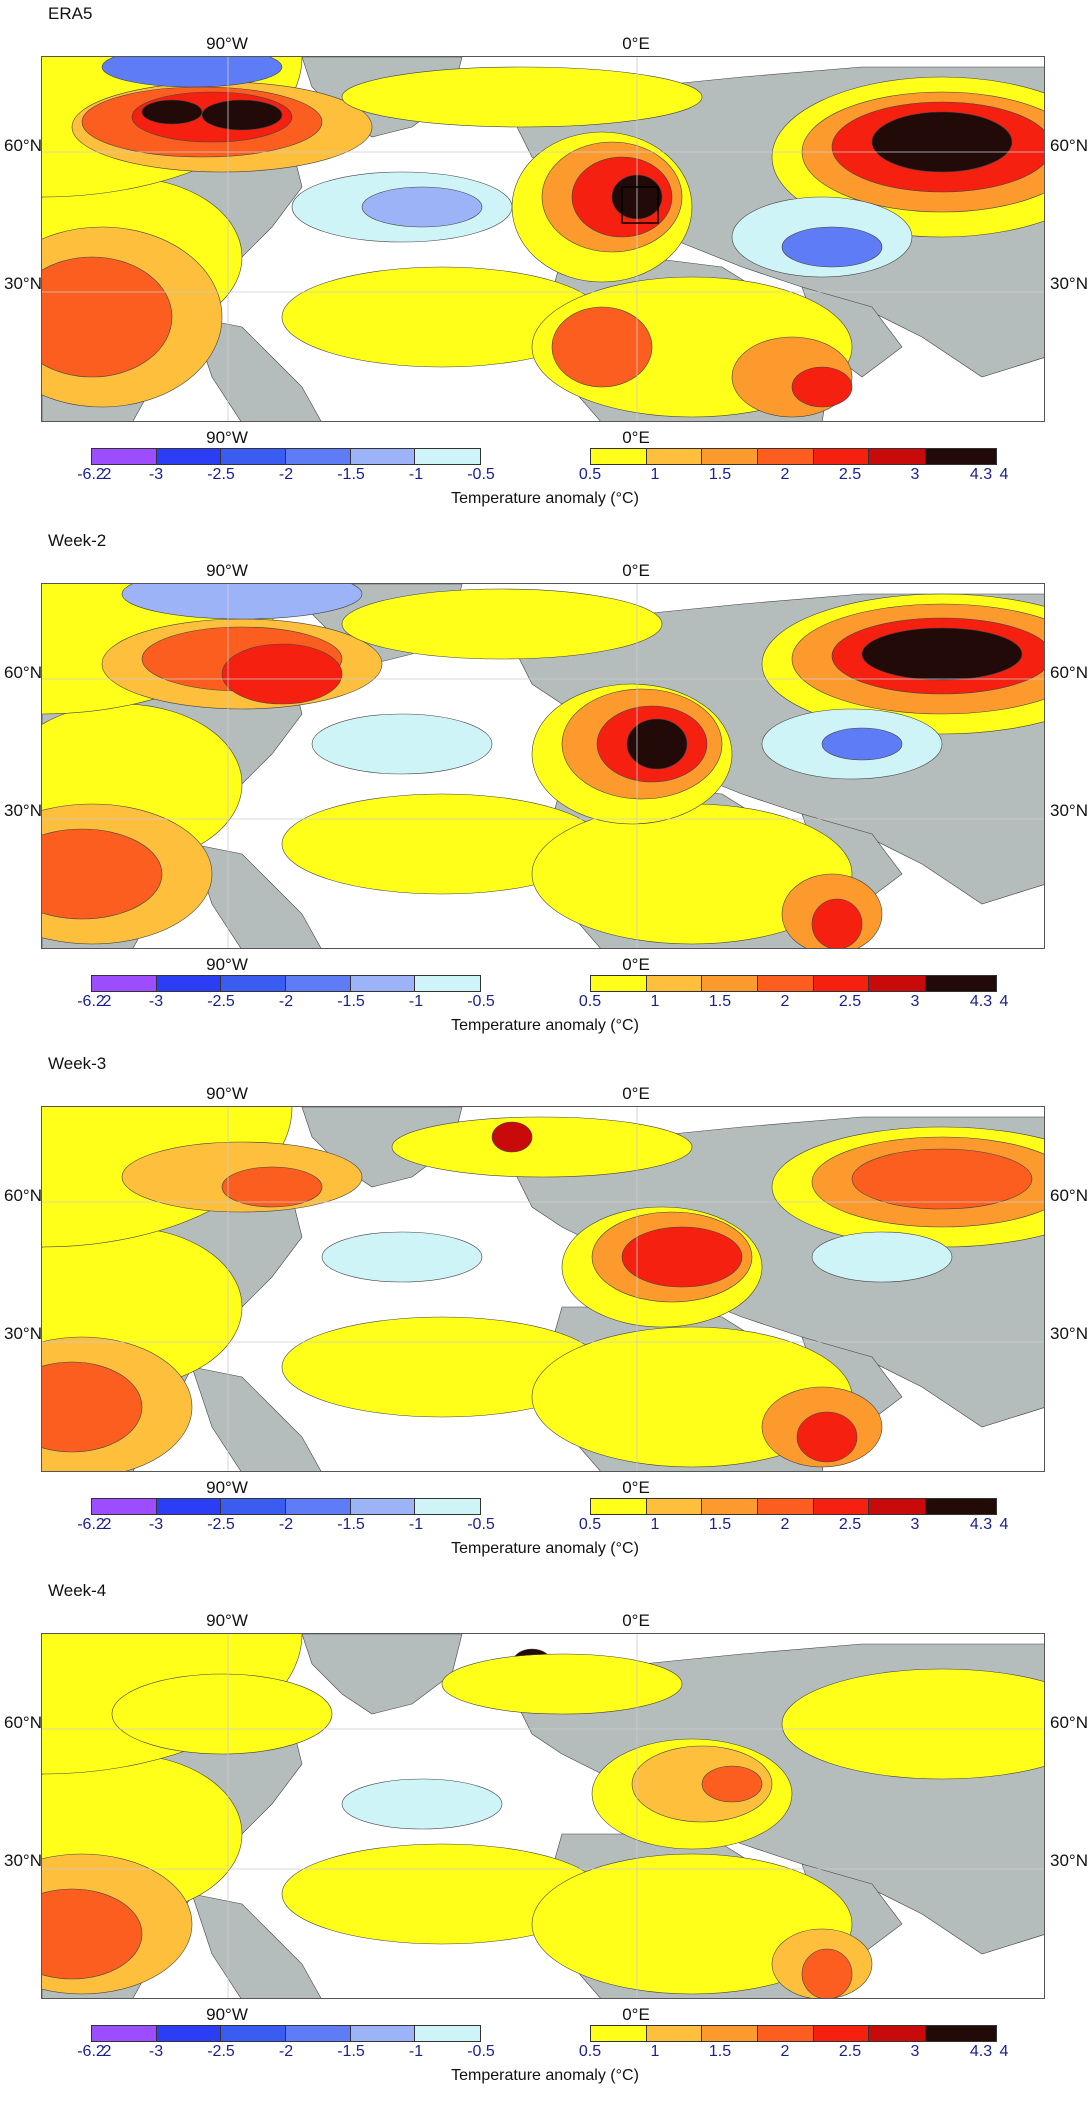 Image resolution: width=1090 pixels, height=2104 pixels. I want to click on colorbar-negative, so click(286, 456).